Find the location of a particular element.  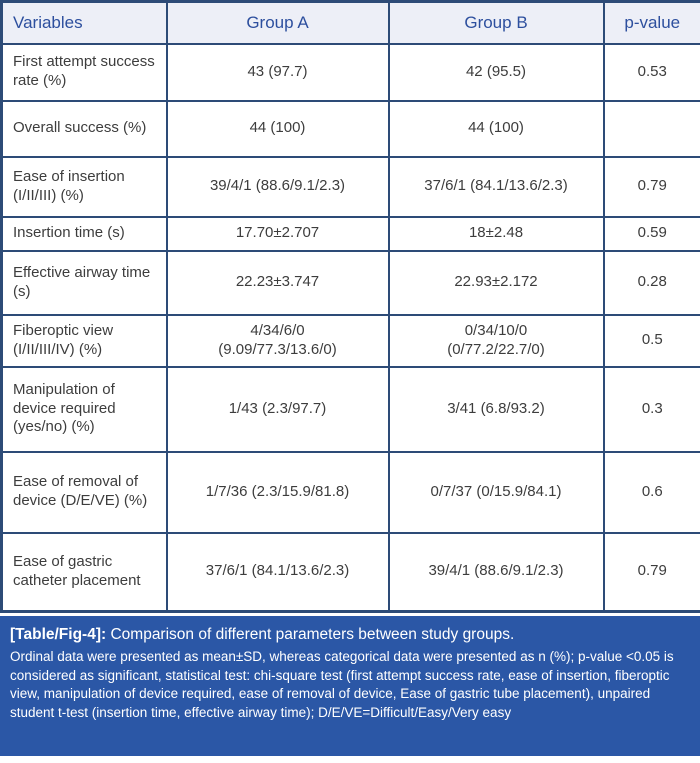

table-row: Overall success (%) 44 (100) 44 (100) is located at coordinates (350, 128).